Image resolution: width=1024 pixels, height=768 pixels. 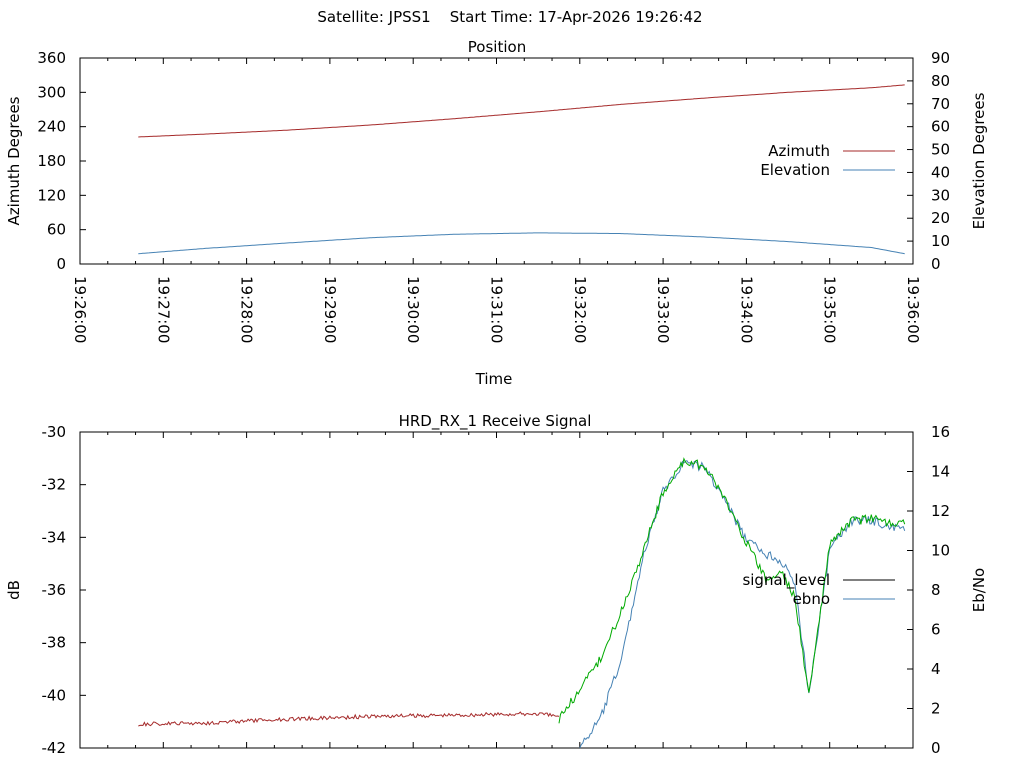 What do you see at coordinates (51, 127) in the screenshot?
I see `y-tick-label: 240` at bounding box center [51, 127].